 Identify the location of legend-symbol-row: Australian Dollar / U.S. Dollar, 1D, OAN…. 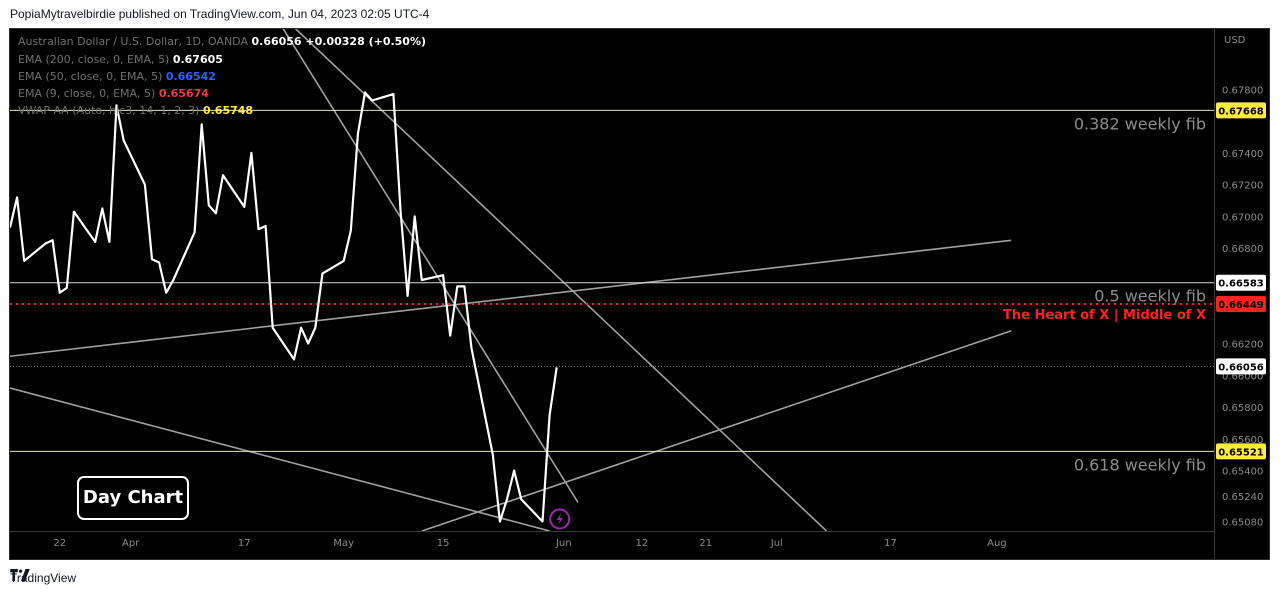
(222, 41).